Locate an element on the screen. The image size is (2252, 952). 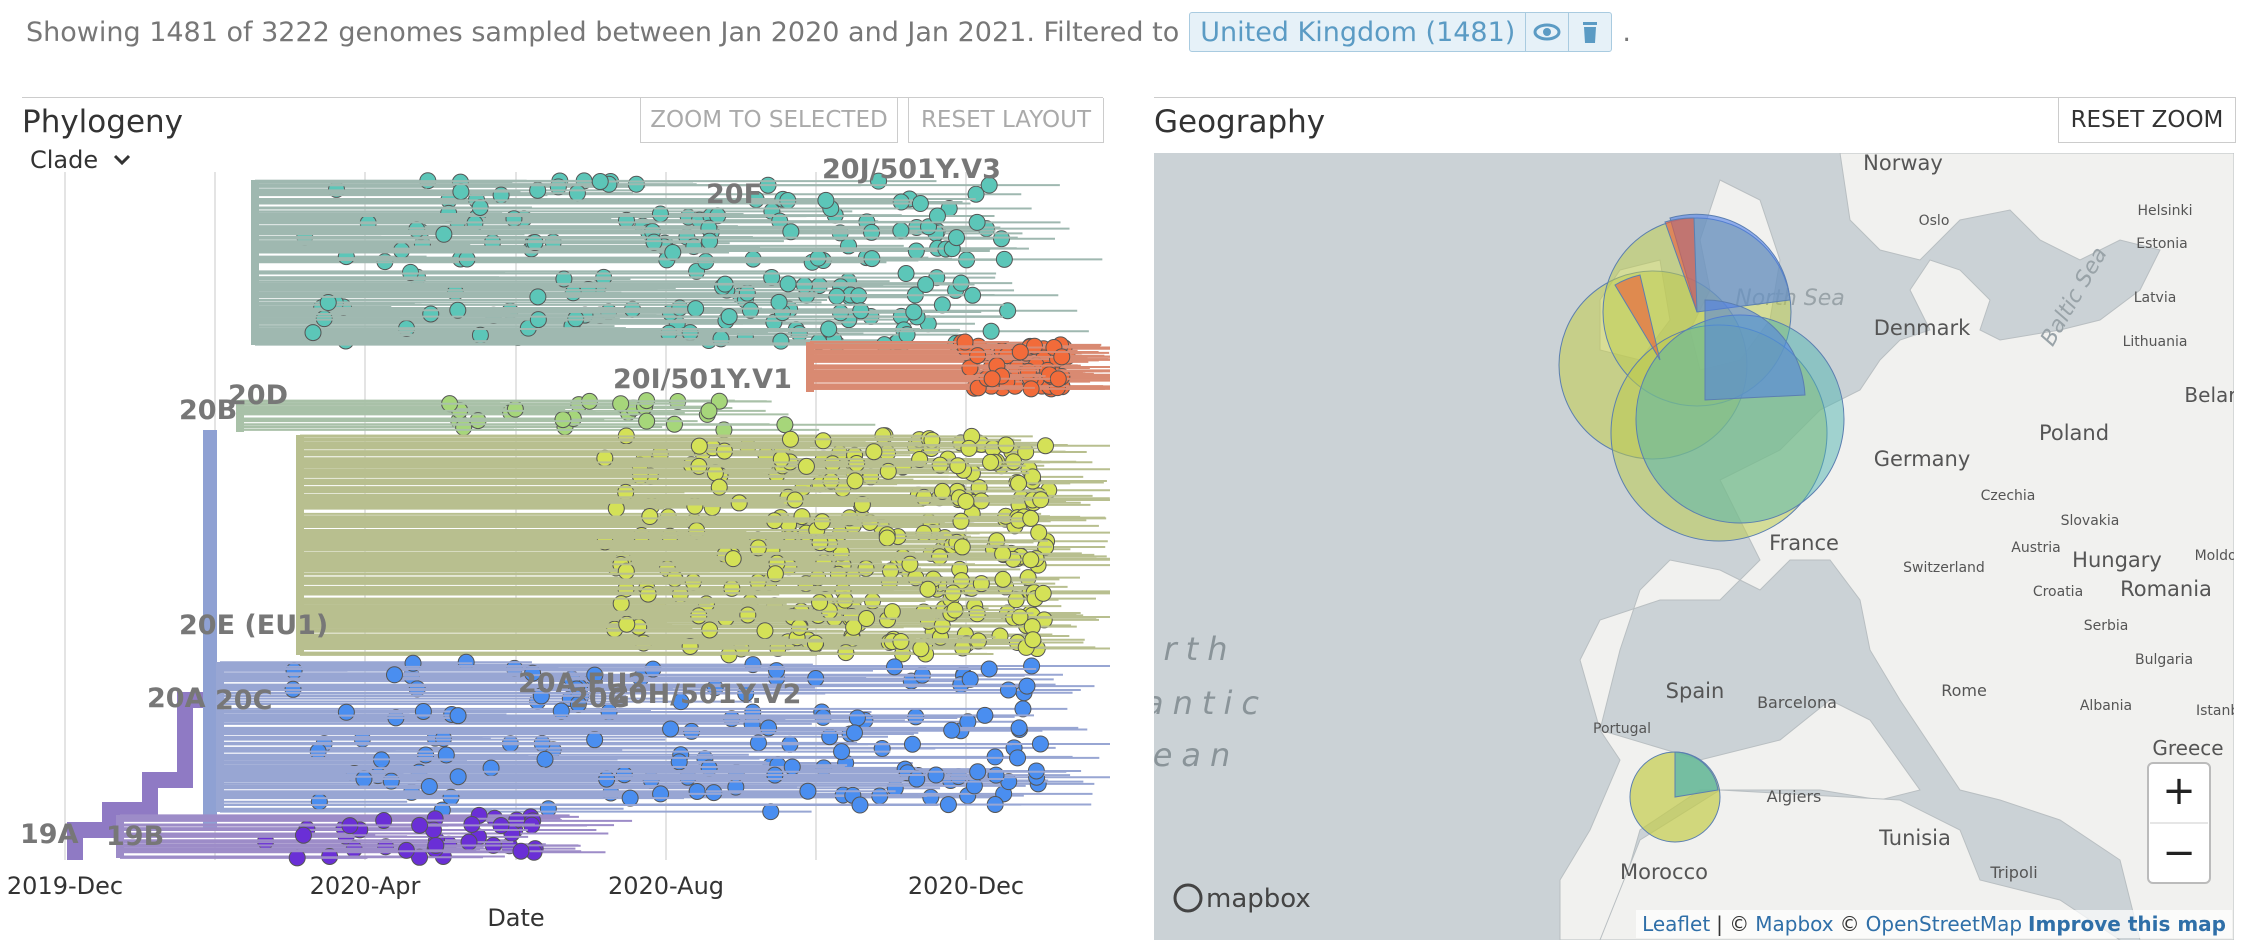
country-label: Morocco is located at coordinates (1664, 872).